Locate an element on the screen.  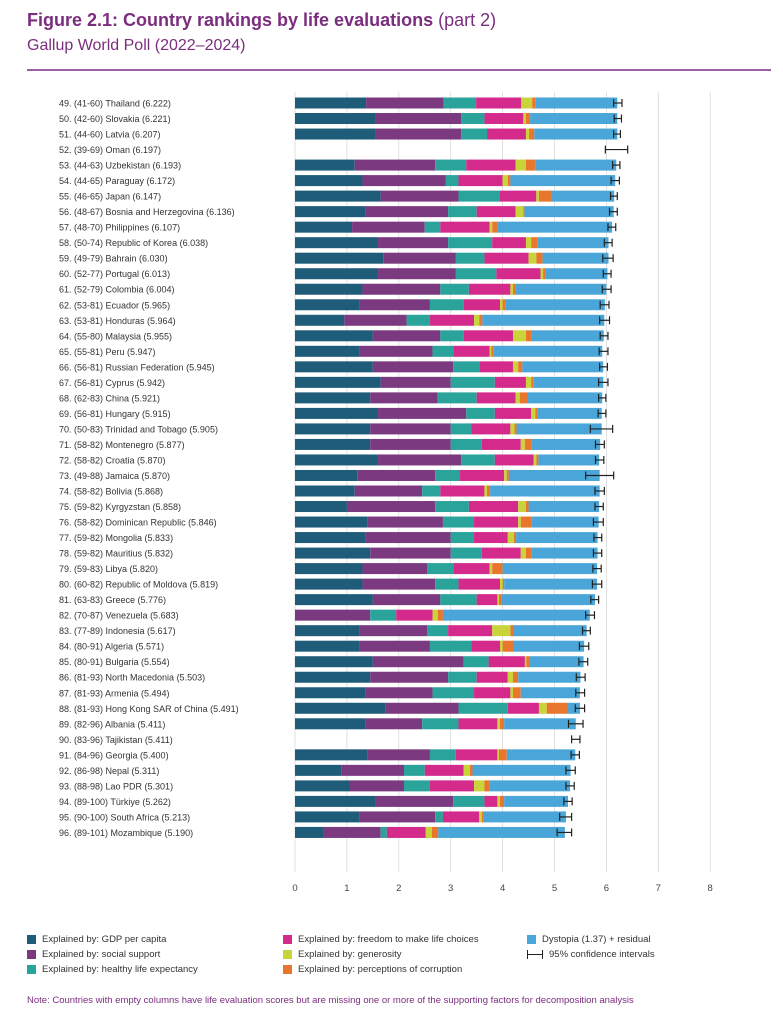
legend-swatch is located at coordinates (531, 939).